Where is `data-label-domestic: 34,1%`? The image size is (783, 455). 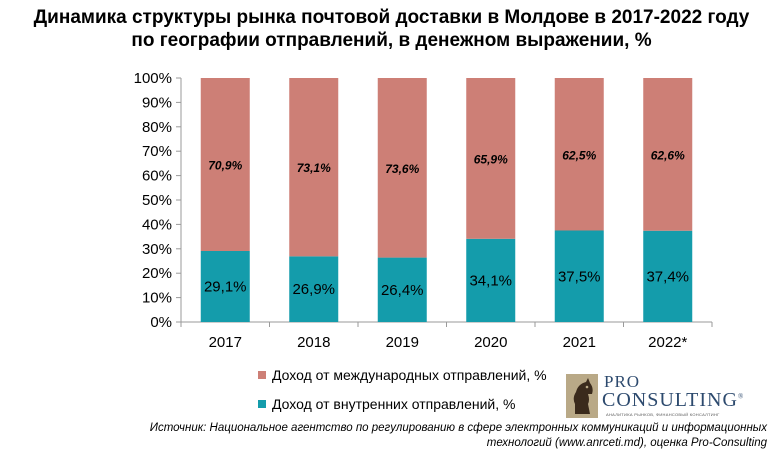
data-label-domestic: 34,1% is located at coordinates (490, 280).